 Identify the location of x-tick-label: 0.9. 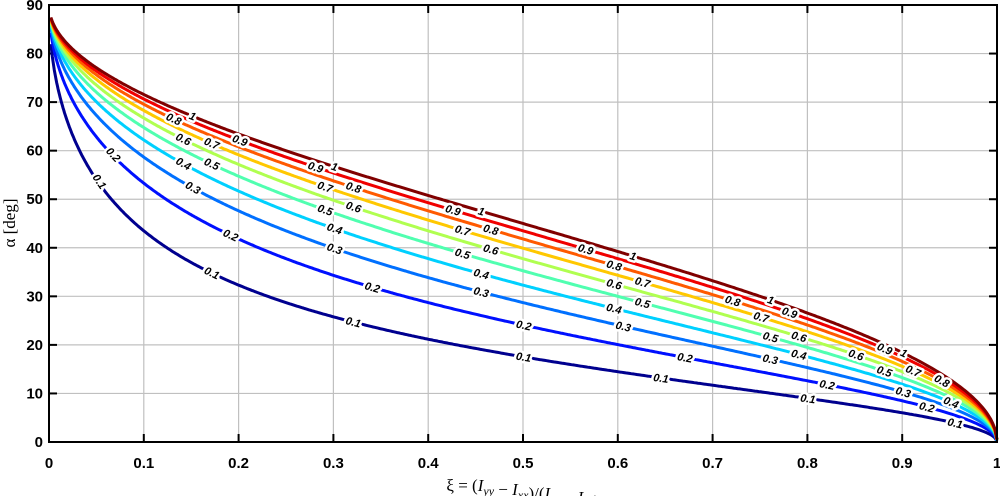
(902, 463).